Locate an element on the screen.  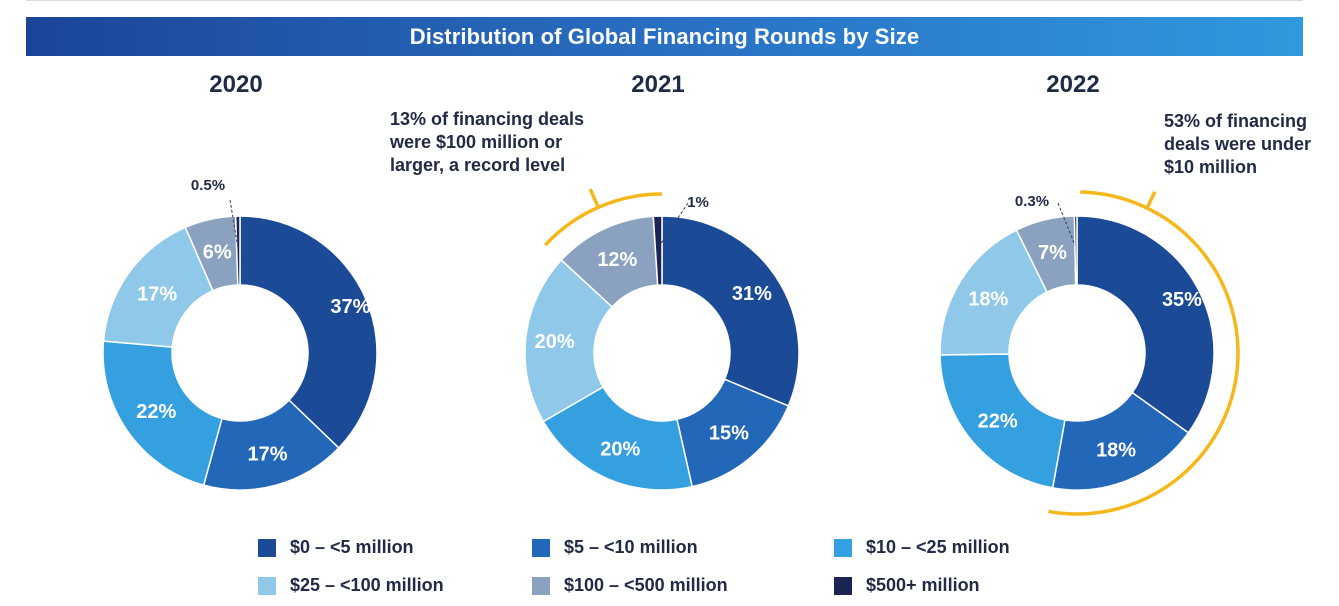
year-title: 2021 is located at coordinates (657, 84).